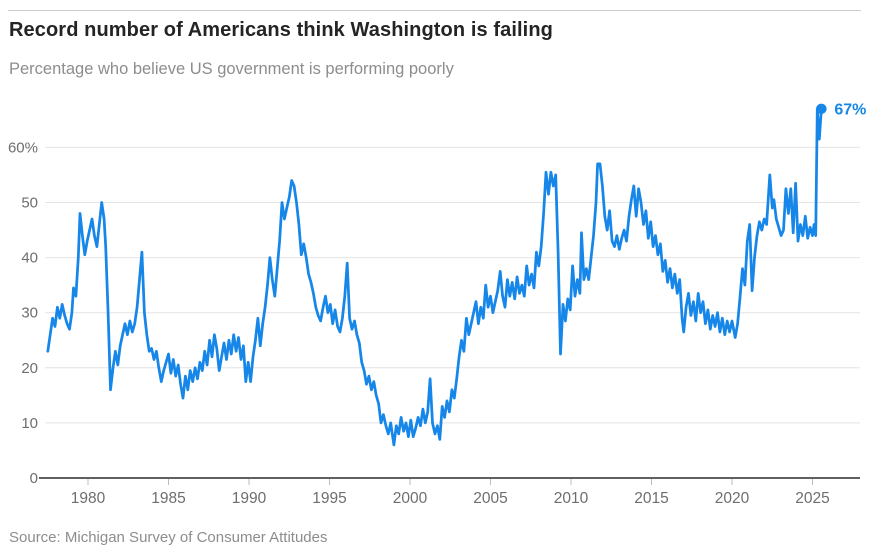 This screenshot has height=558, width=872. What do you see at coordinates (88, 498) in the screenshot?
I see `x-axis-label: 1980` at bounding box center [88, 498].